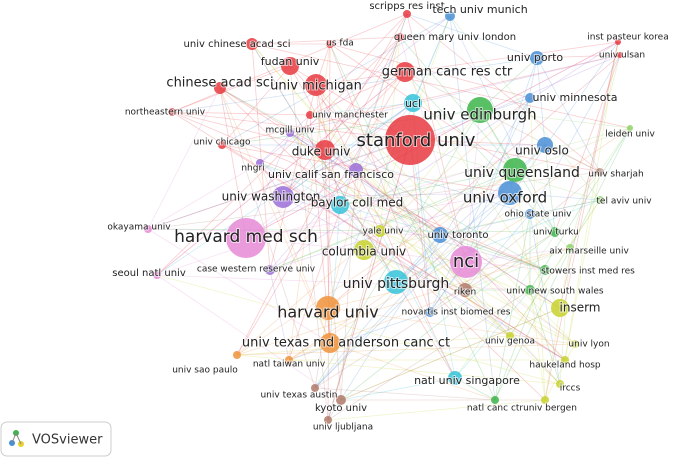 The width and height of the screenshot is (676, 459). Describe the element at coordinates (67, 440) in the screenshot. I see `logo-text: VOSviewer` at that location.